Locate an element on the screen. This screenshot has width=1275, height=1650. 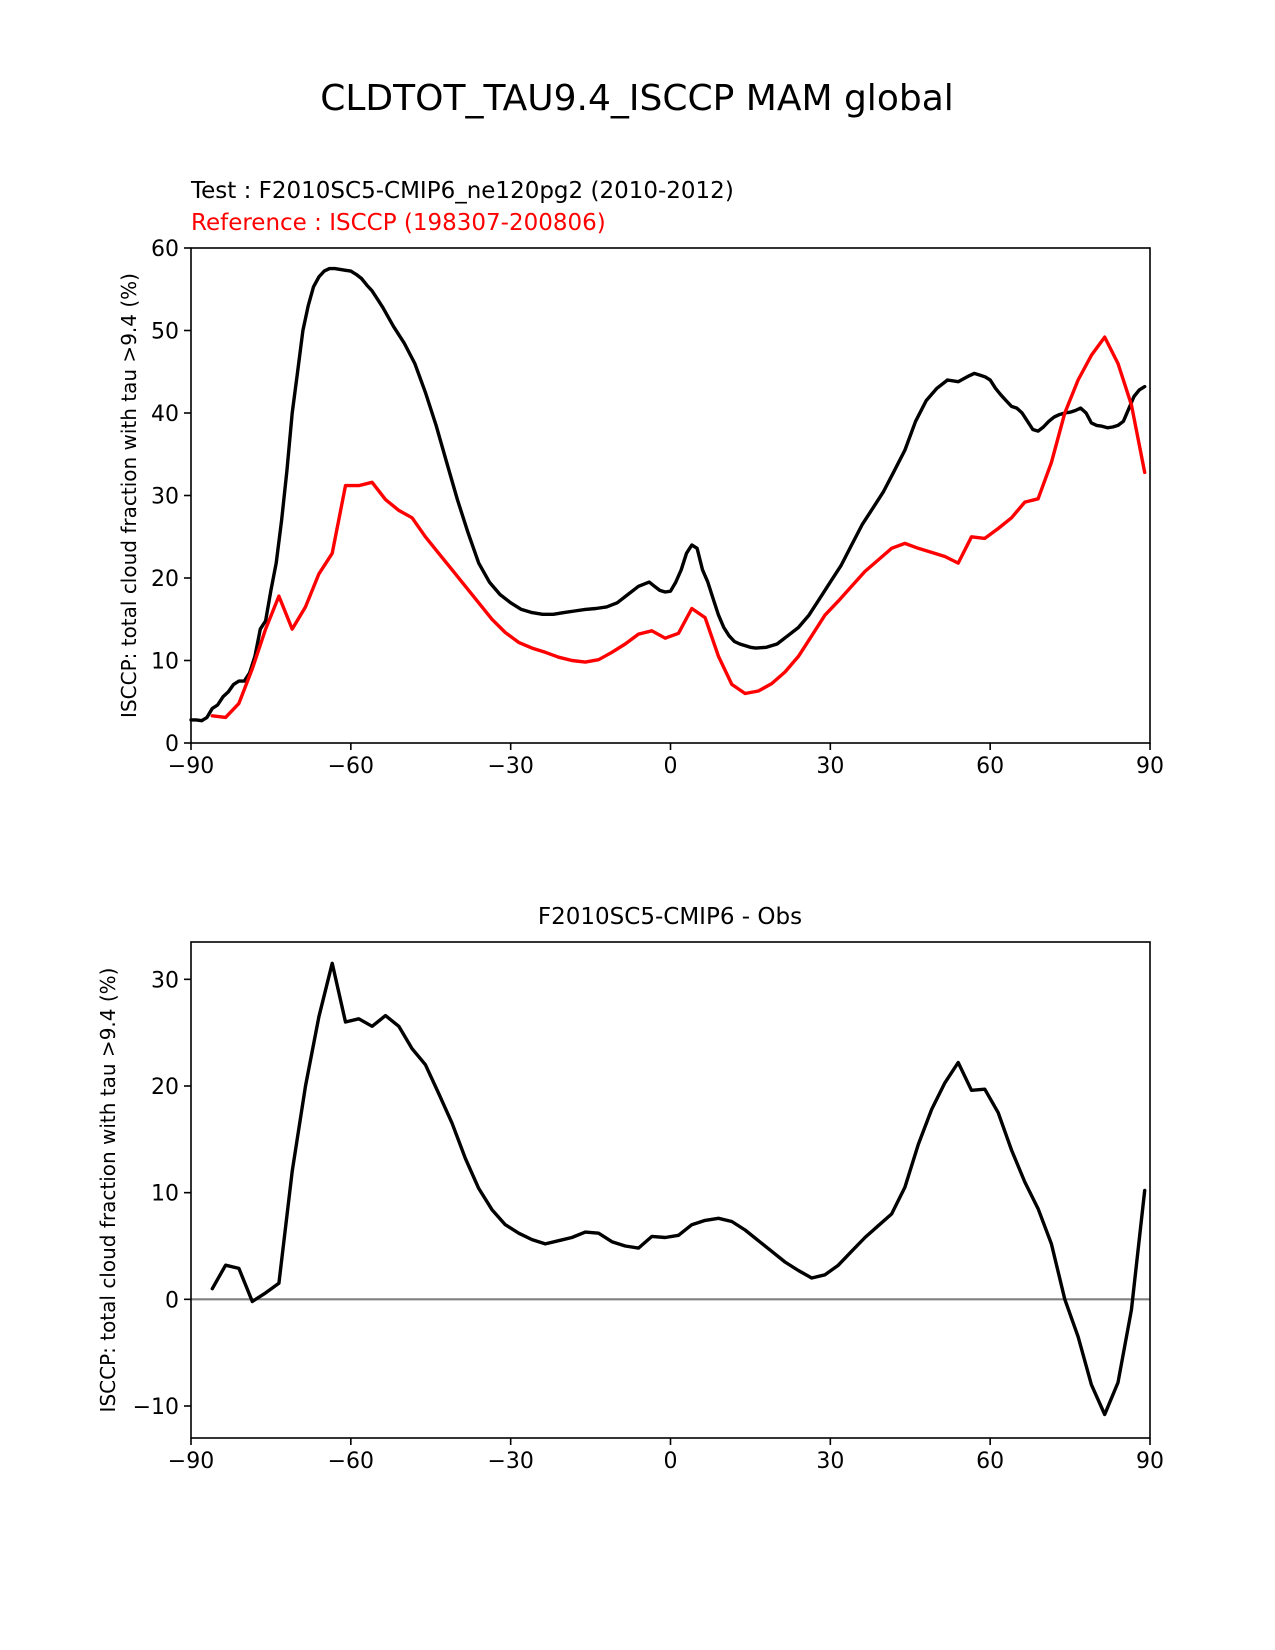
y-tick-label: 50 is located at coordinates (165, 332).